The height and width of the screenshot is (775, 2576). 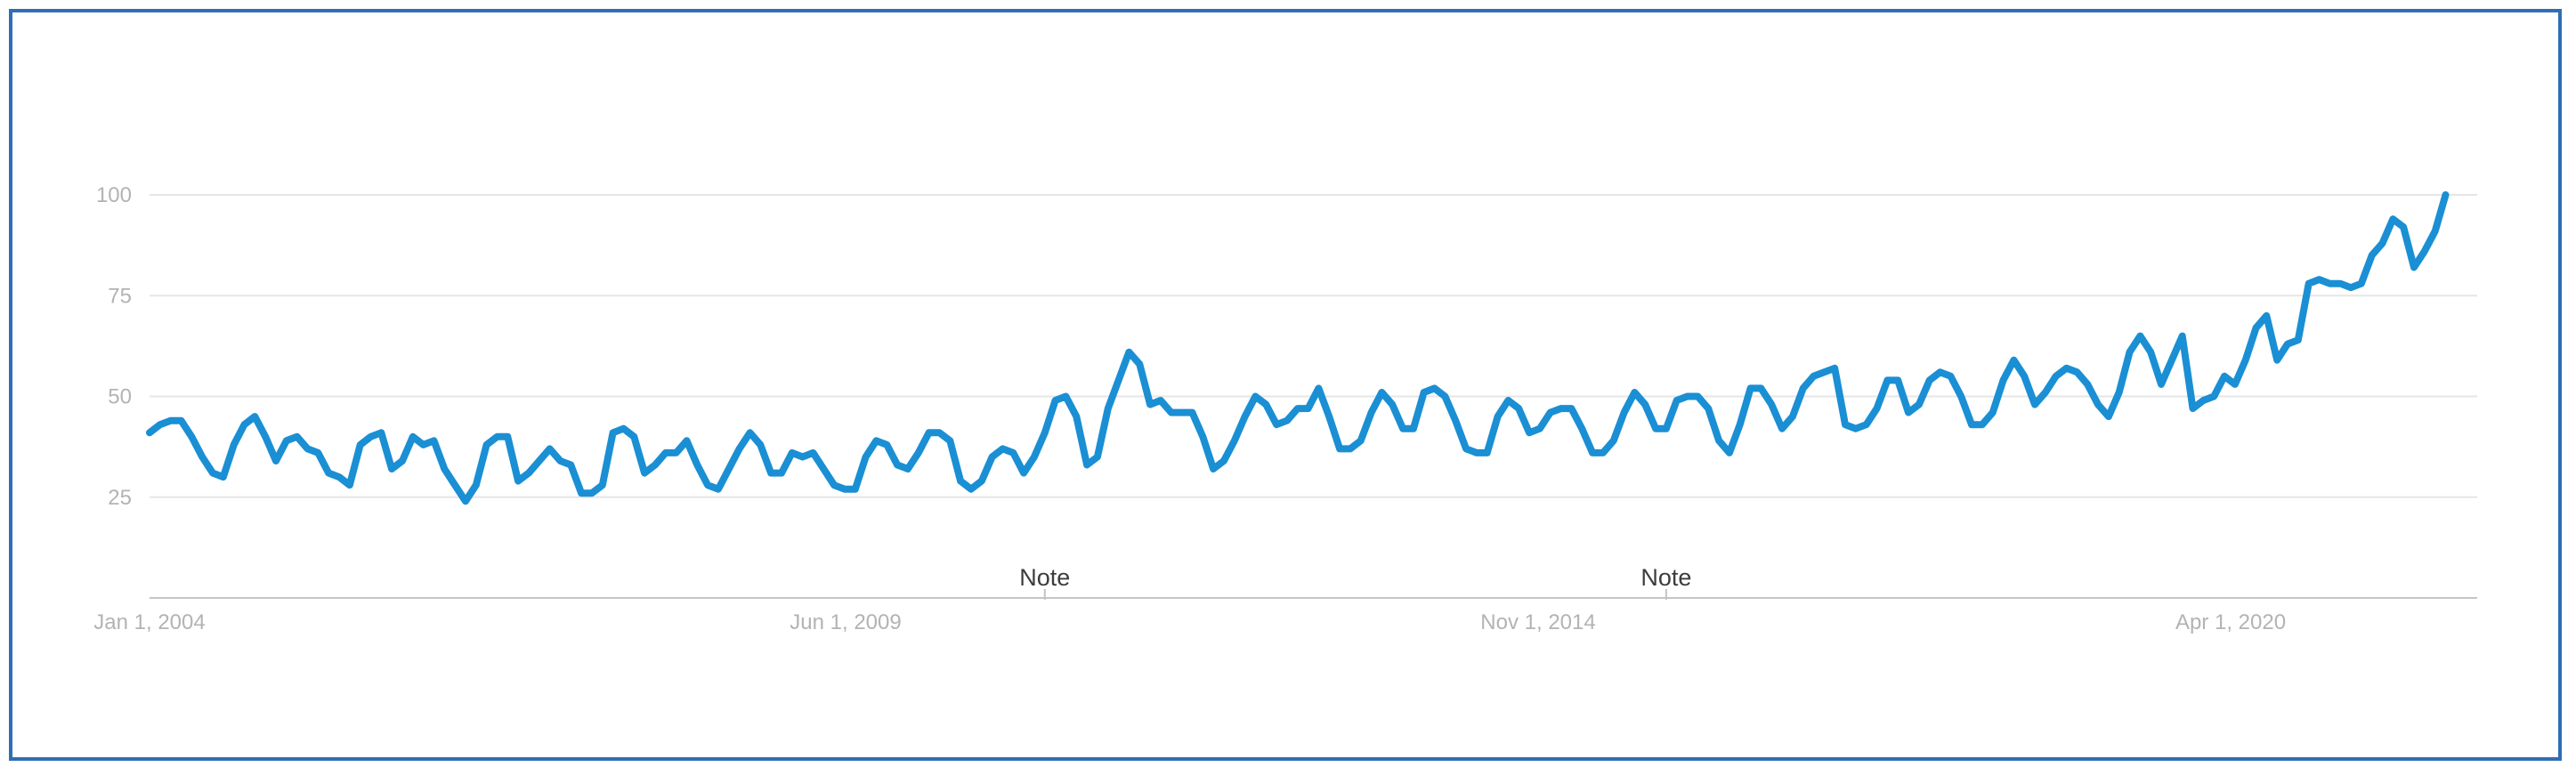 What do you see at coordinates (149, 622) in the screenshot?
I see `x-tick-label: Jan 1, 2004` at bounding box center [149, 622].